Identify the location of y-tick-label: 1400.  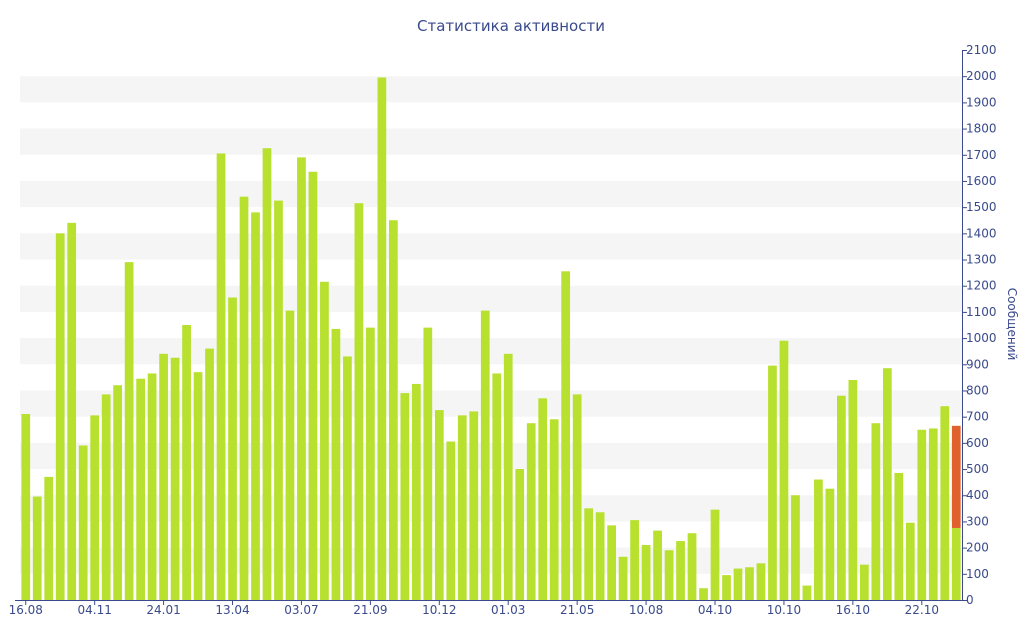
(981, 233).